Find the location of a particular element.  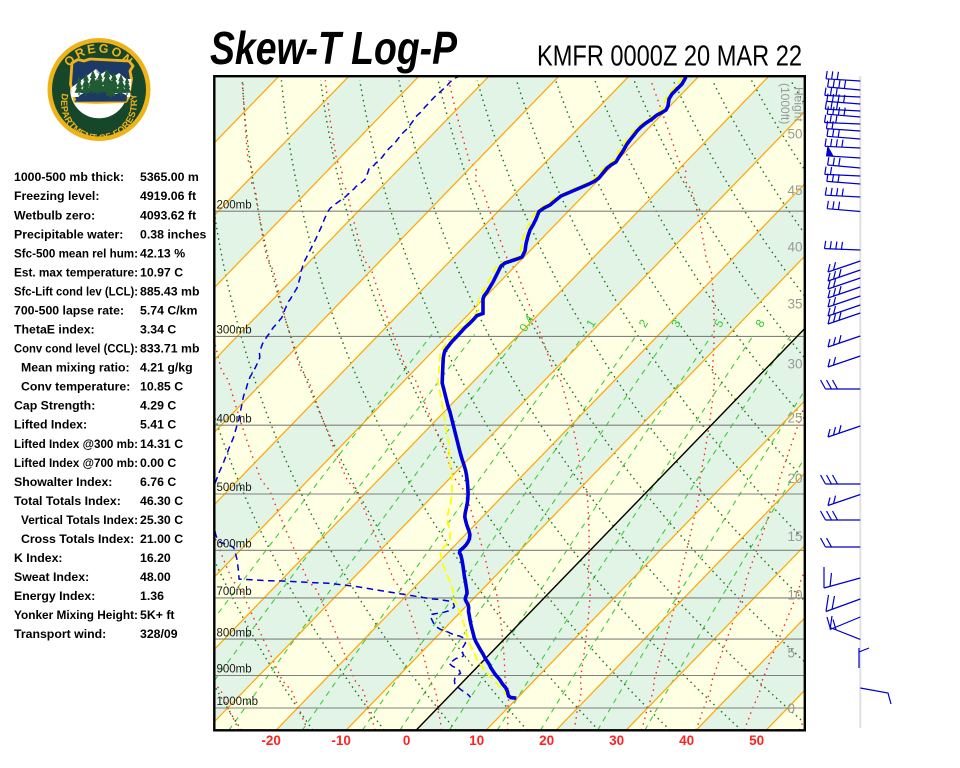

svg-text: K Index: is located at coordinates (38, 558).